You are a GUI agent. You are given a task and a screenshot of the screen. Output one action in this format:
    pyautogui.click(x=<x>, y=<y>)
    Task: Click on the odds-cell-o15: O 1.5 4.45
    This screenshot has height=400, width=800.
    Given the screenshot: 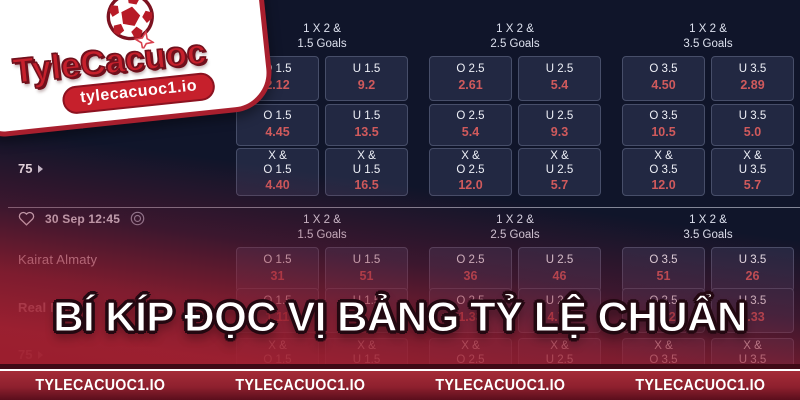 What is the action you would take?
    pyautogui.click(x=277, y=125)
    